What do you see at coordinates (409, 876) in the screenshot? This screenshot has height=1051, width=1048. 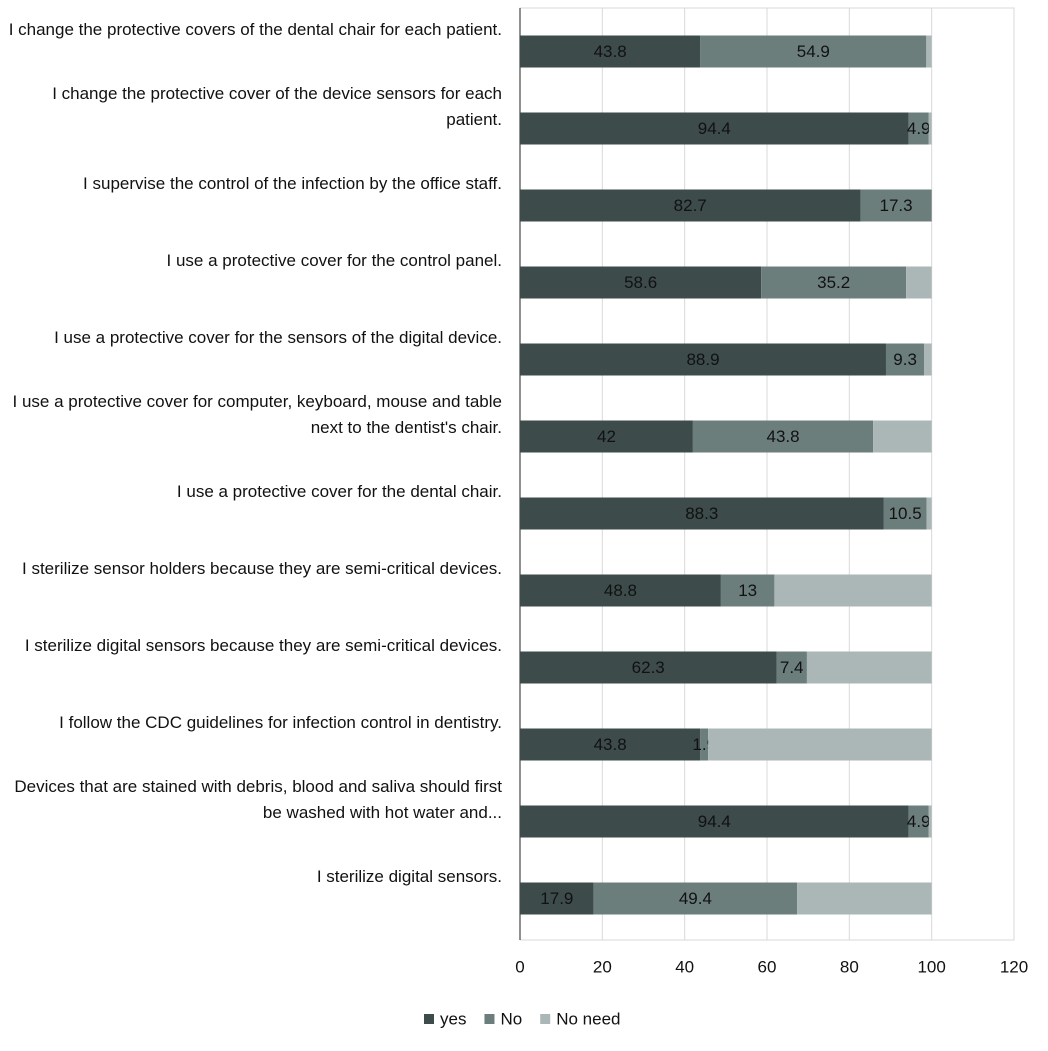 I see `y-tick-label: I sterilize digital sensors.` at bounding box center [409, 876].